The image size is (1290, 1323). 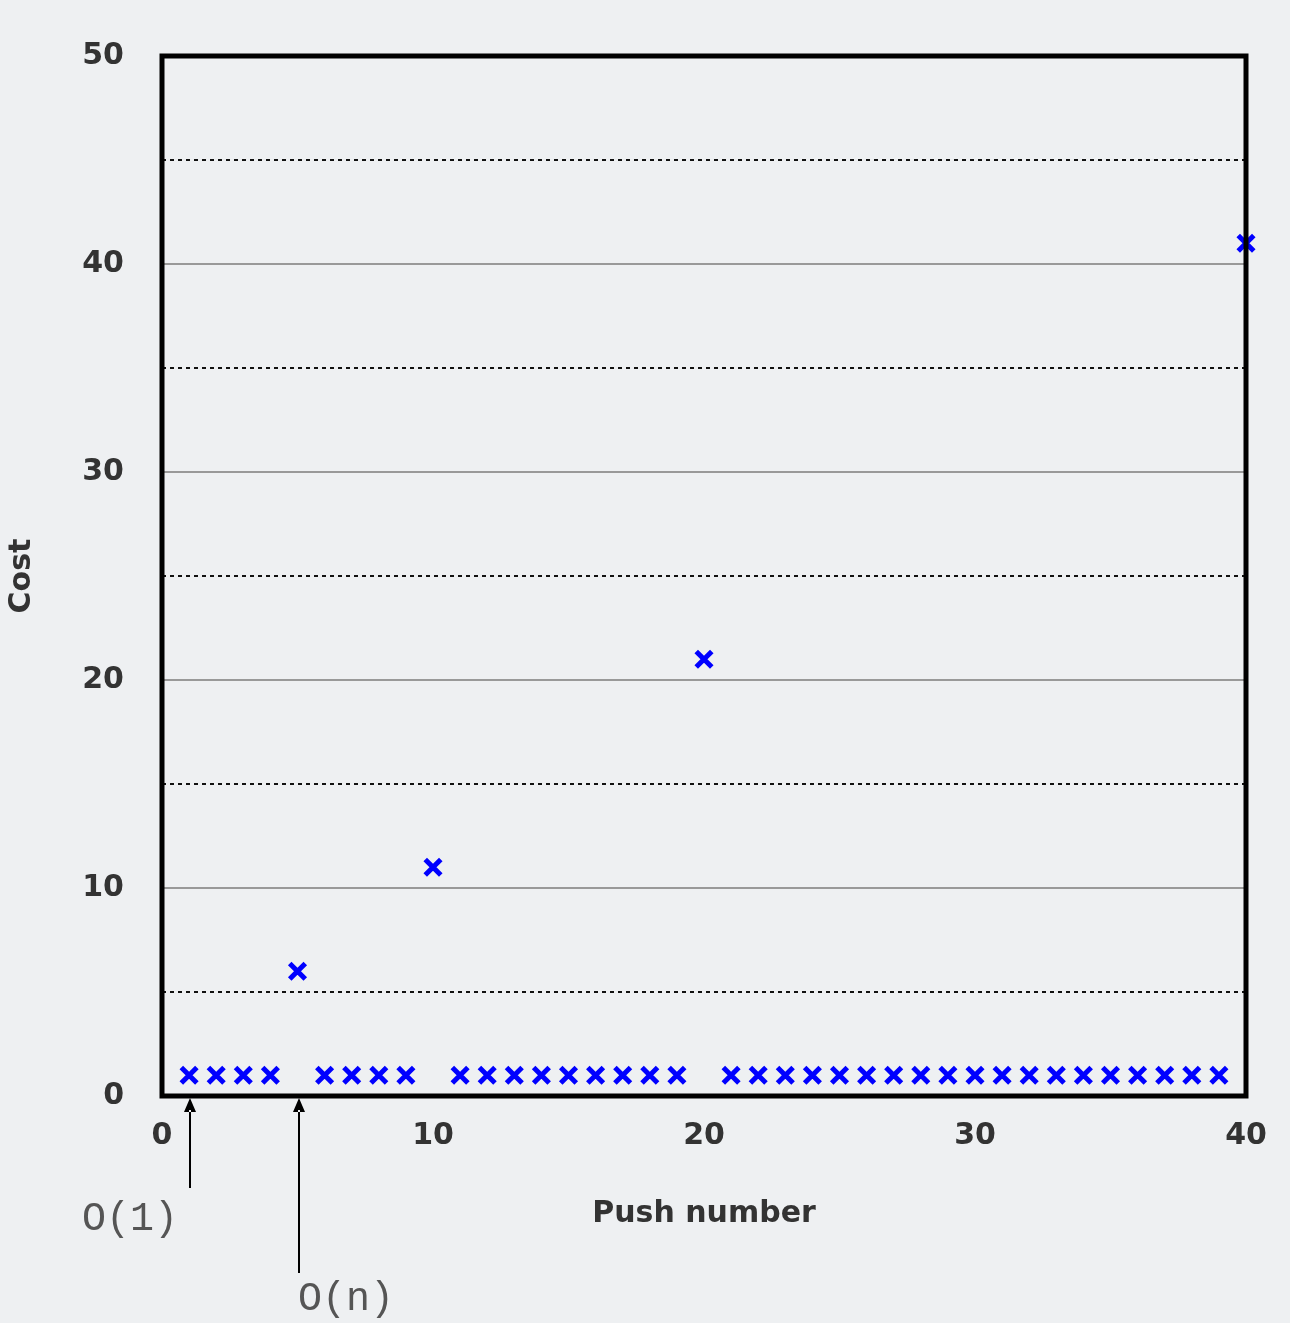 What do you see at coordinates (103, 261) in the screenshot?
I see `y-tick-label: 40` at bounding box center [103, 261].